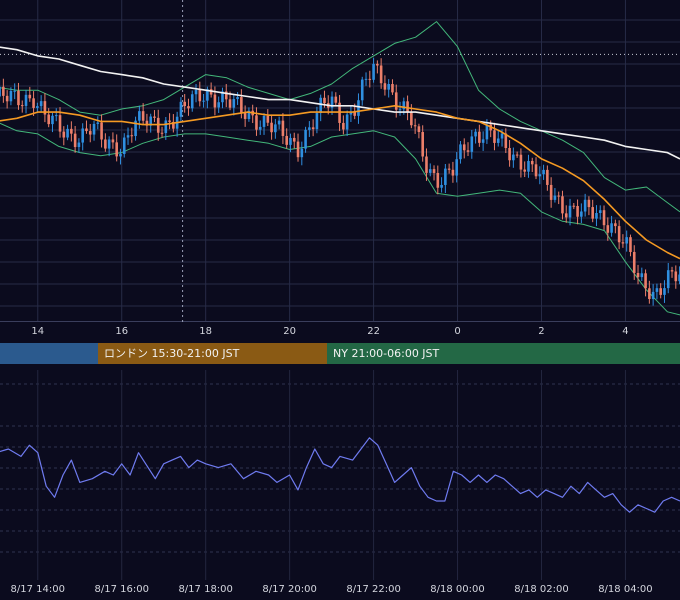 Image resolution: width=680 pixels, height=600 pixels. I want to click on x-tick-label: 16, so click(122, 331).